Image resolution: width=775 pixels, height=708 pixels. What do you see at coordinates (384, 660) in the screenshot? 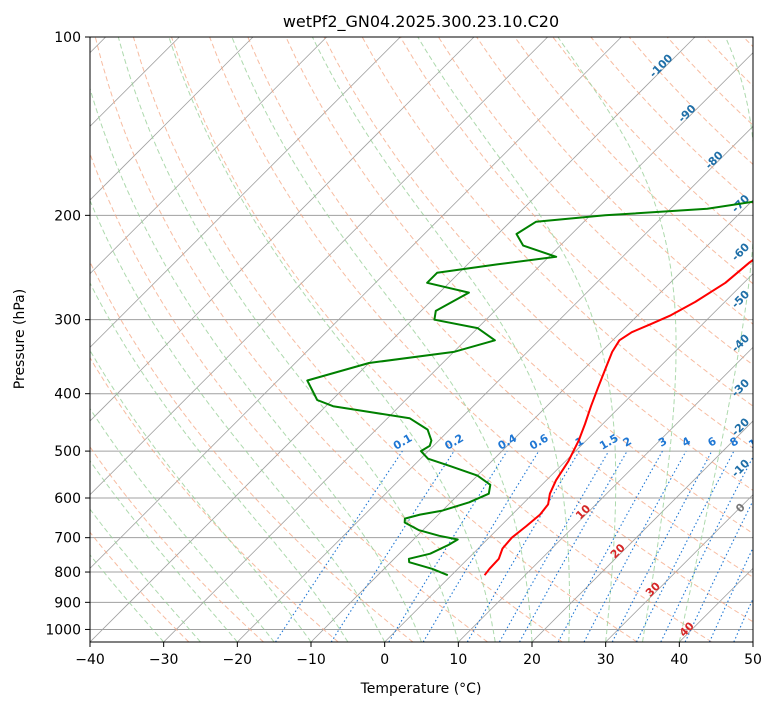
I see `x-tick-label: 0` at bounding box center [384, 660].